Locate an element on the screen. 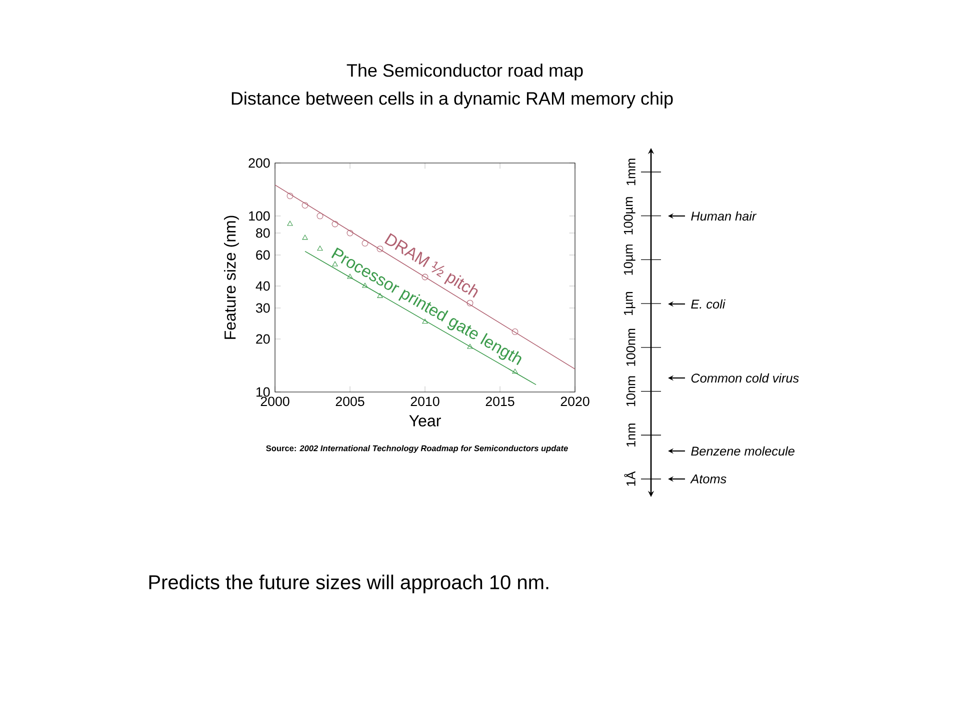 This screenshot has width=960, height=720. text: Atoms is located at coordinates (708, 479).